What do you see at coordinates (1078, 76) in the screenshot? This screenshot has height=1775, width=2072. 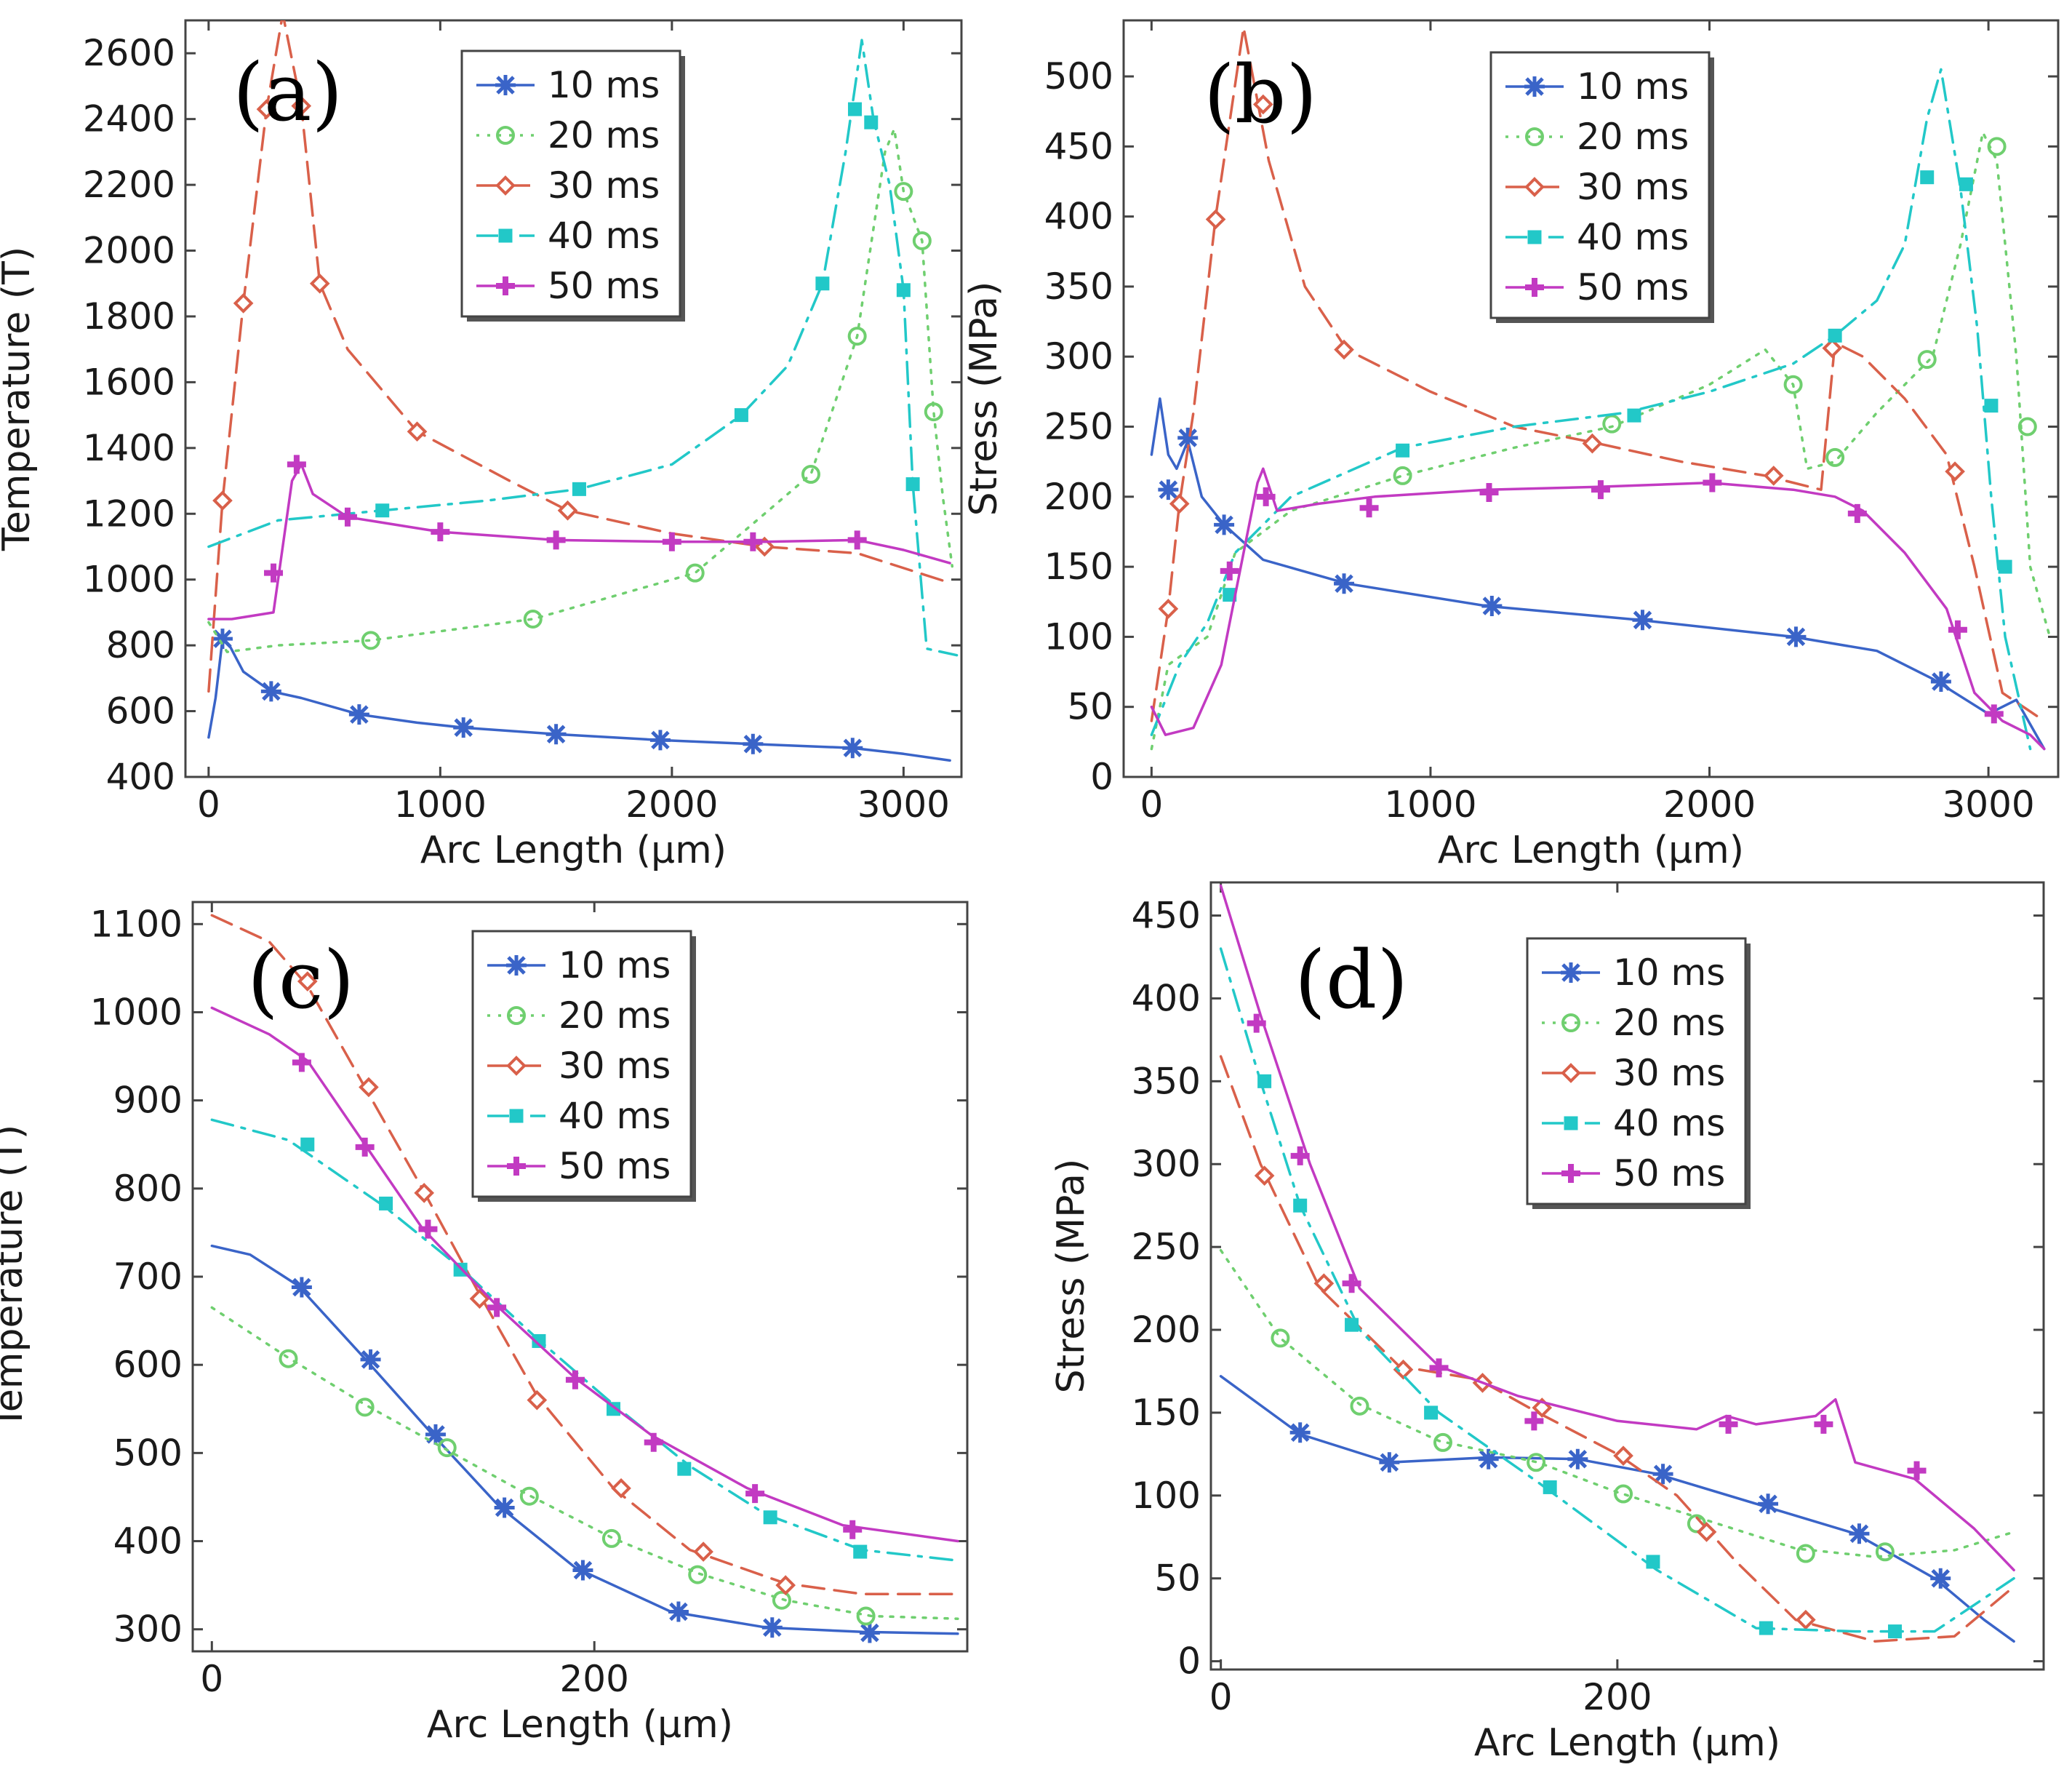 I see `y-tick-label: 500` at bounding box center [1078, 76].